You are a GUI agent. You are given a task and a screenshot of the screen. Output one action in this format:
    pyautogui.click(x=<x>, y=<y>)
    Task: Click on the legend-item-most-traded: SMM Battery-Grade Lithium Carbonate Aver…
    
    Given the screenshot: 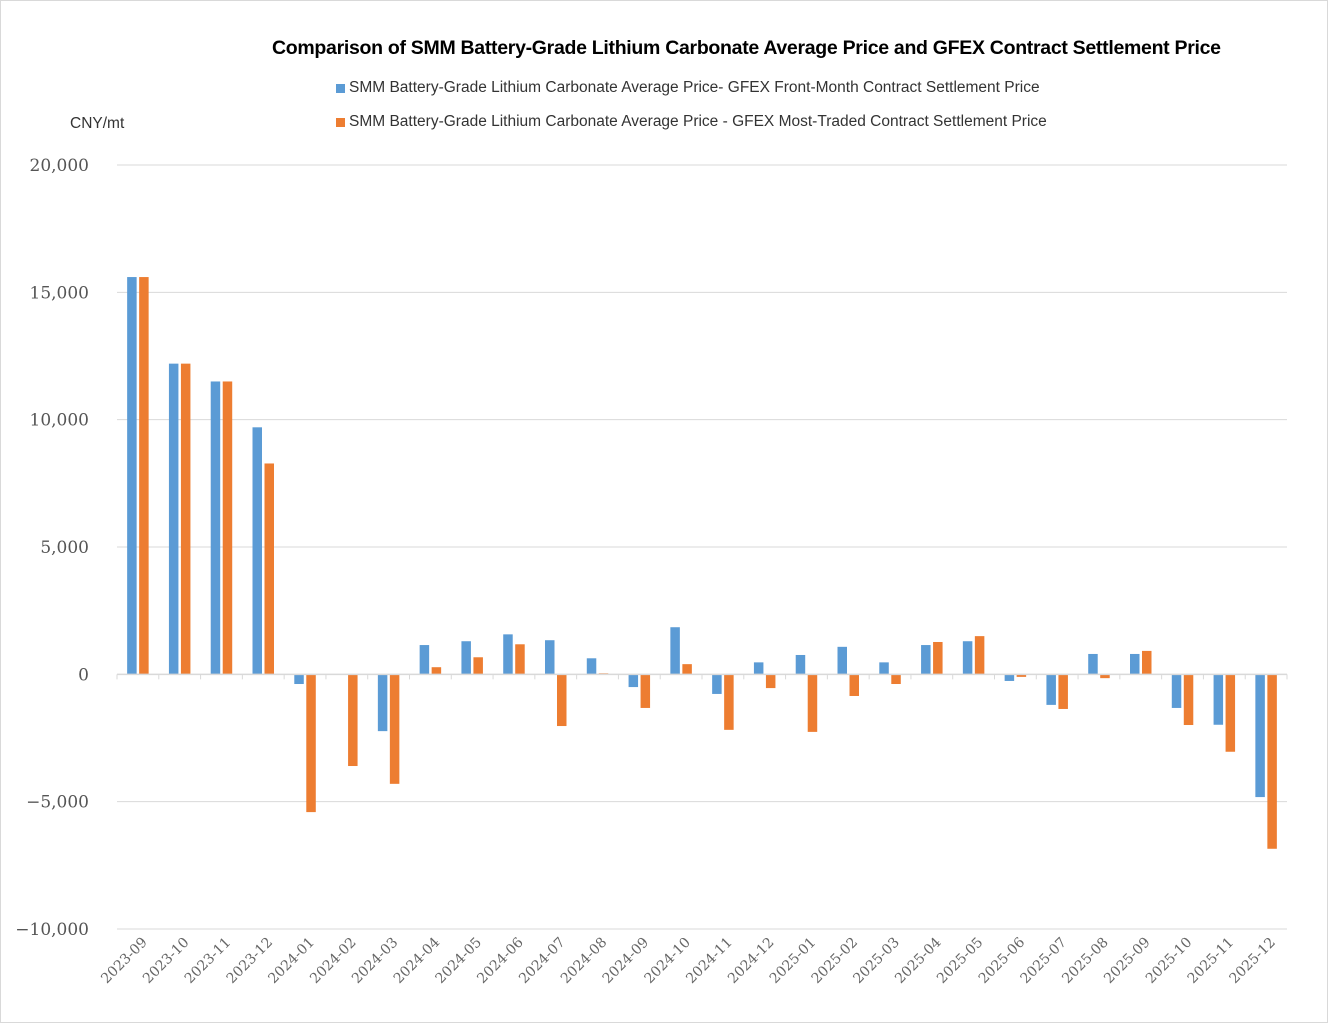 What is the action you would take?
    pyautogui.click(x=691, y=122)
    